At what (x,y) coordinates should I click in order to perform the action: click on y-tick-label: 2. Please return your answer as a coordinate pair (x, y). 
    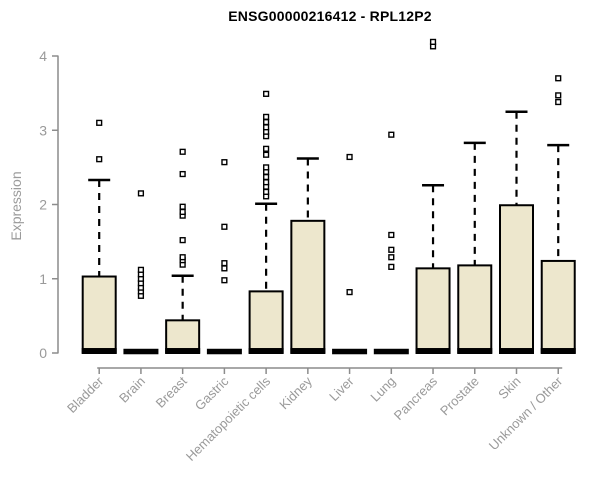
    Looking at the image, I should click on (43, 205).